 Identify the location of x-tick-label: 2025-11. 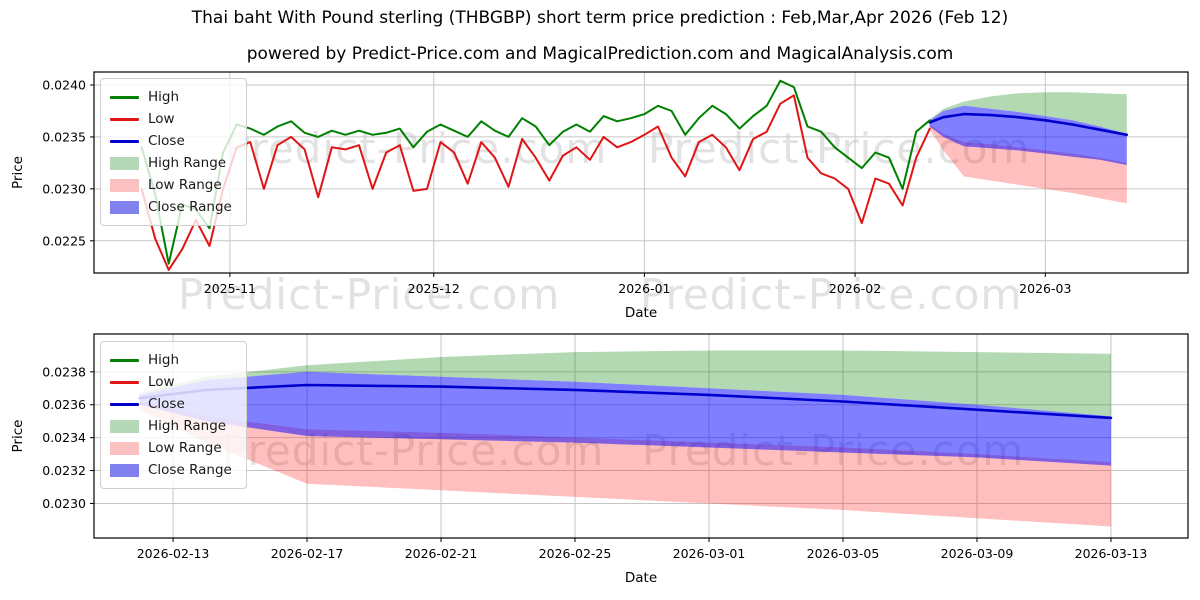
(230, 288).